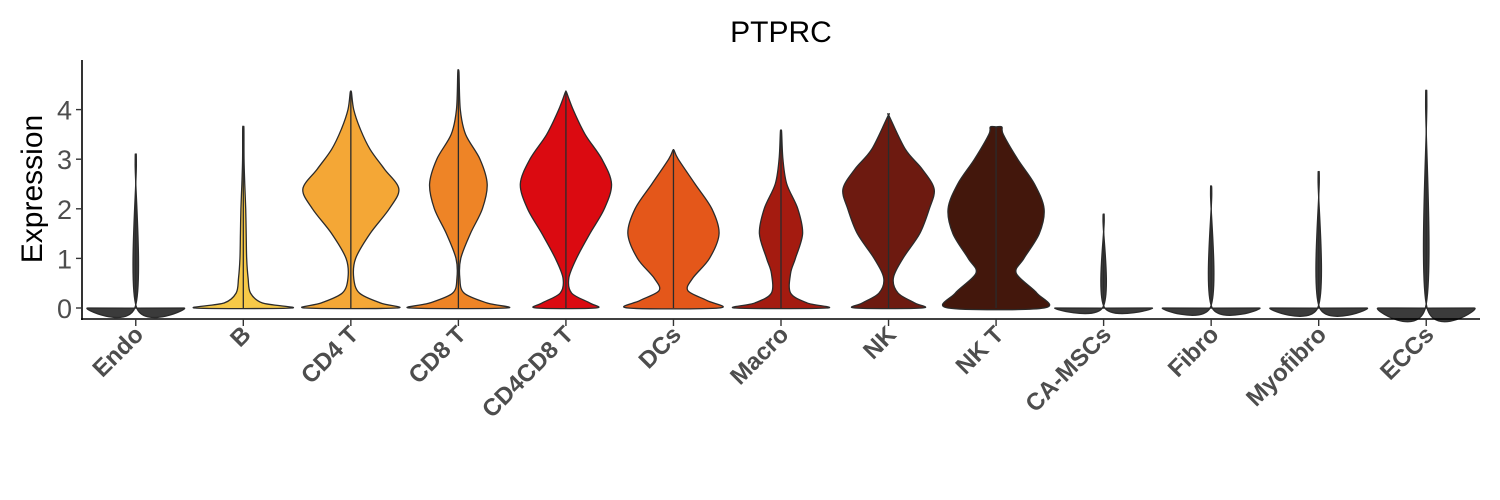  Describe the element at coordinates (1286, 366) in the screenshot. I see `x-tick-label-myofibro: Myofibro` at that location.